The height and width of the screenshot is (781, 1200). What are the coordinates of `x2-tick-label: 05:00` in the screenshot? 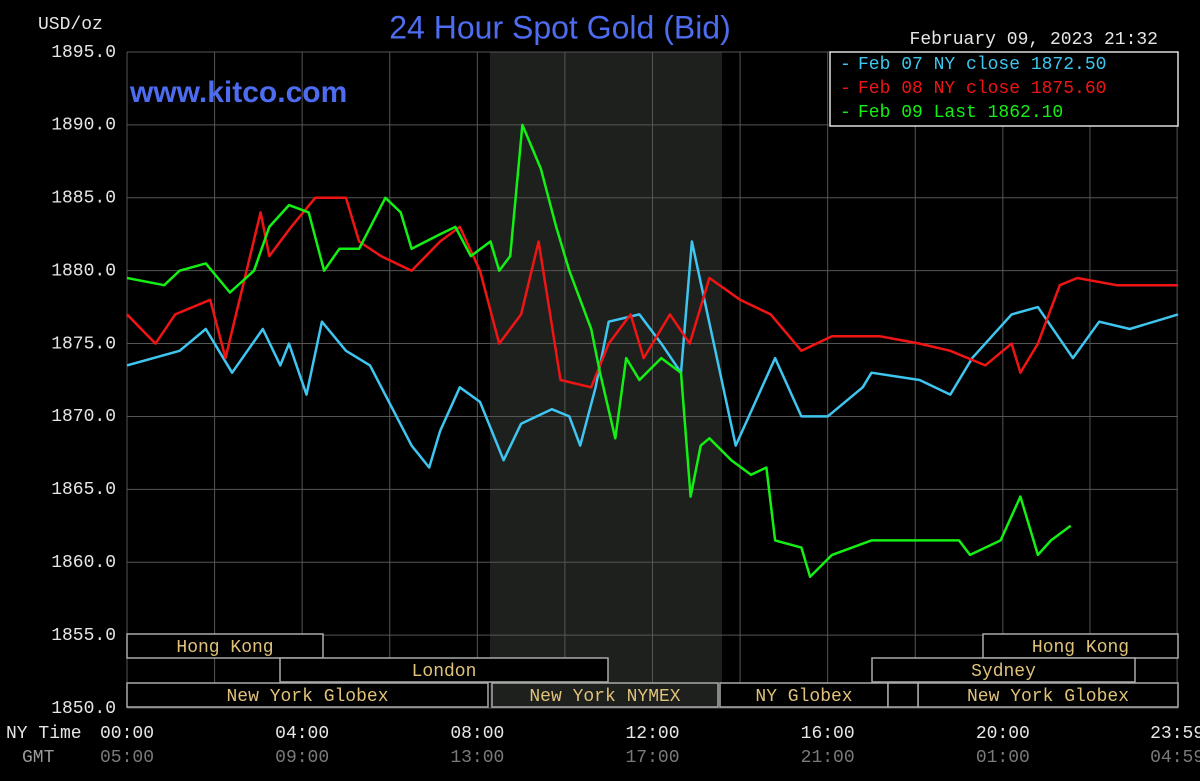 It's located at (127, 758).